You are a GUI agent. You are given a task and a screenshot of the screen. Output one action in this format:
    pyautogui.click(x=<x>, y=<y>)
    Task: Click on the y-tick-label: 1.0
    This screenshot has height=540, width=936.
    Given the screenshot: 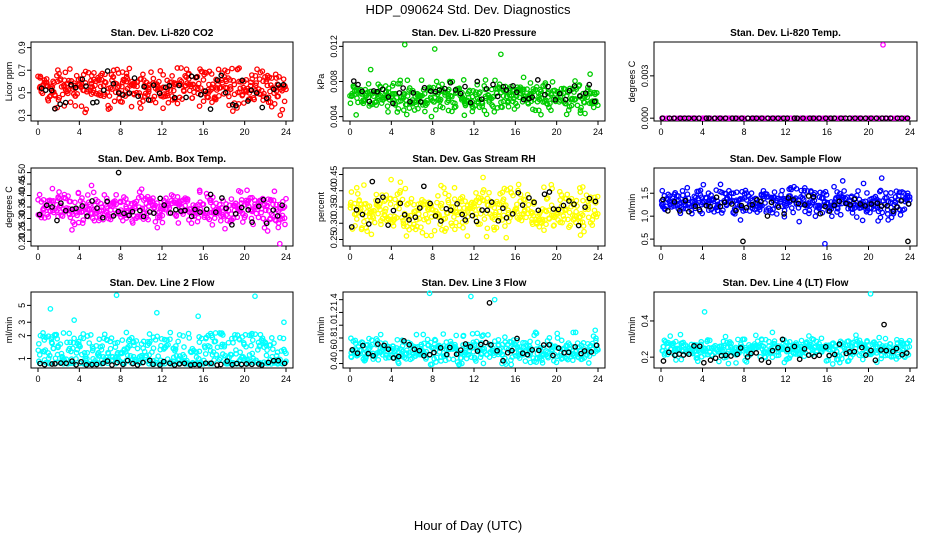 What is the action you would take?
    pyautogui.click(x=645, y=216)
    